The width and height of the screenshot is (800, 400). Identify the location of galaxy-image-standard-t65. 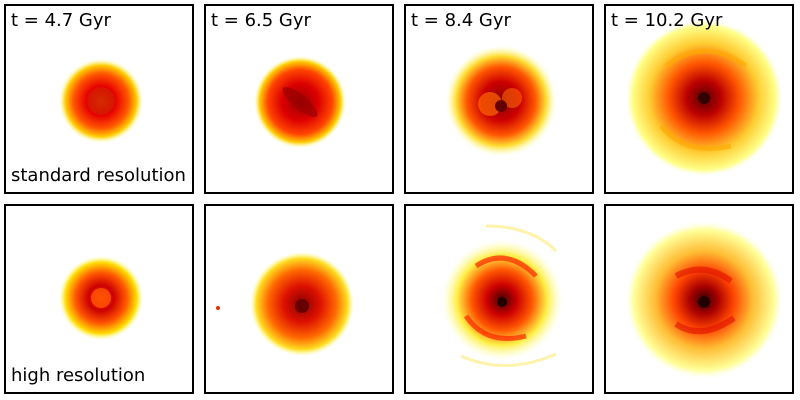
(300, 102).